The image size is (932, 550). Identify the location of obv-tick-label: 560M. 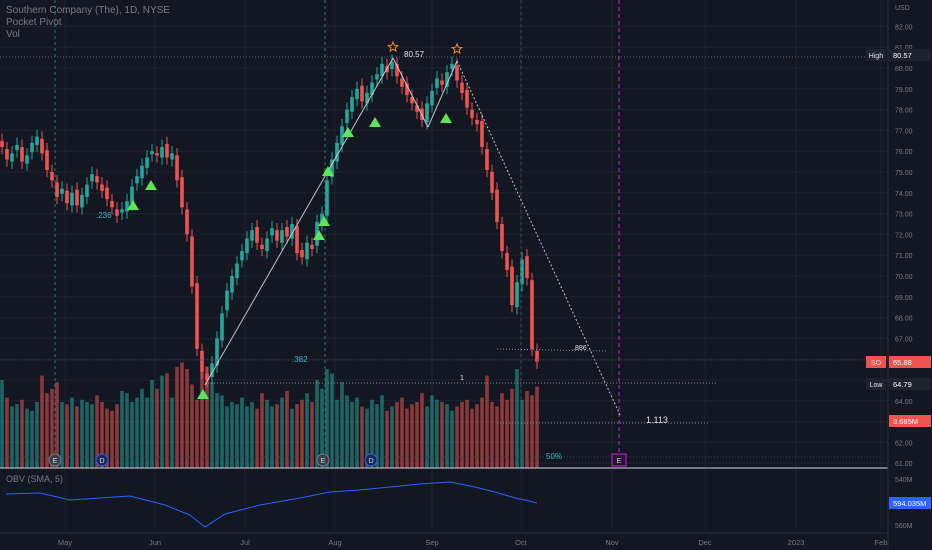
(904, 526).